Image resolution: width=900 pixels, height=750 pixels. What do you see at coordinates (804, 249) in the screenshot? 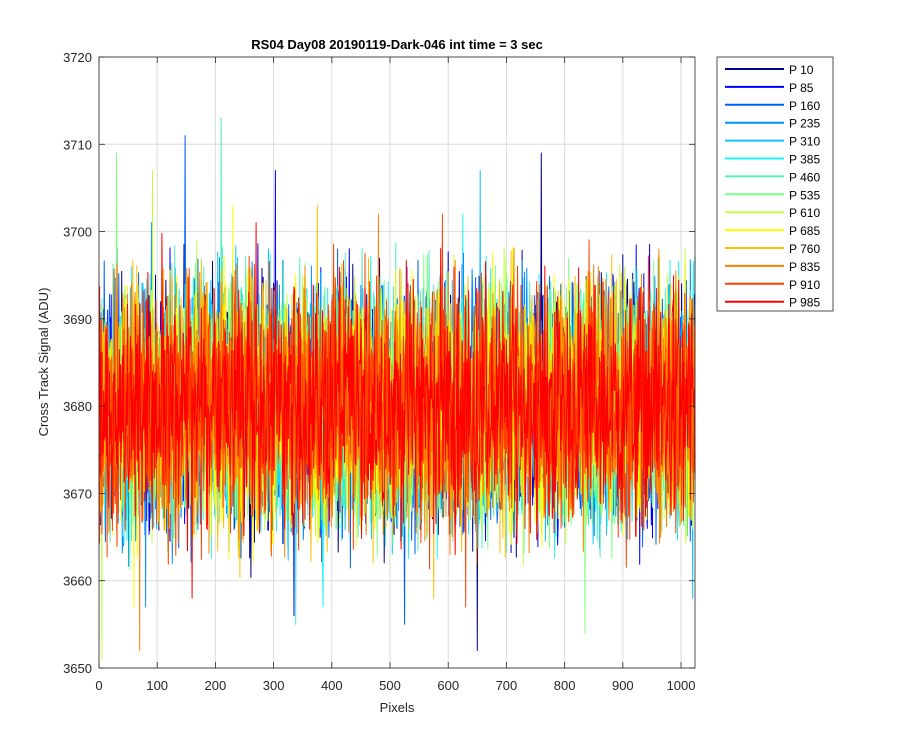
I see `legend-label: P 760` at bounding box center [804, 249].